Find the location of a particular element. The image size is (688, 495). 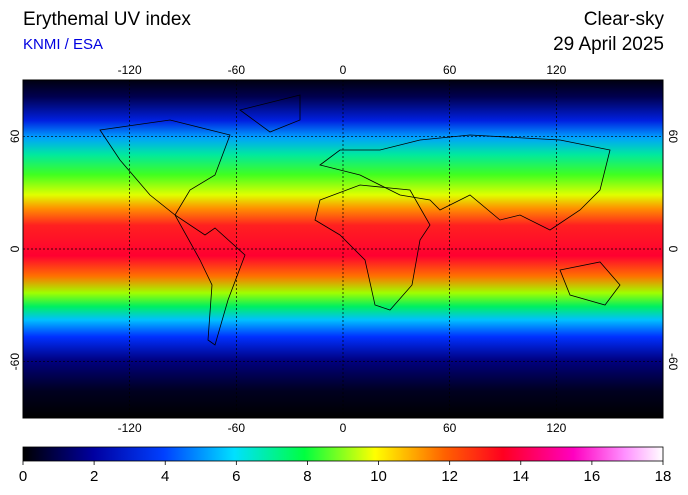

source: KNMI / ESA is located at coordinates (63, 44).